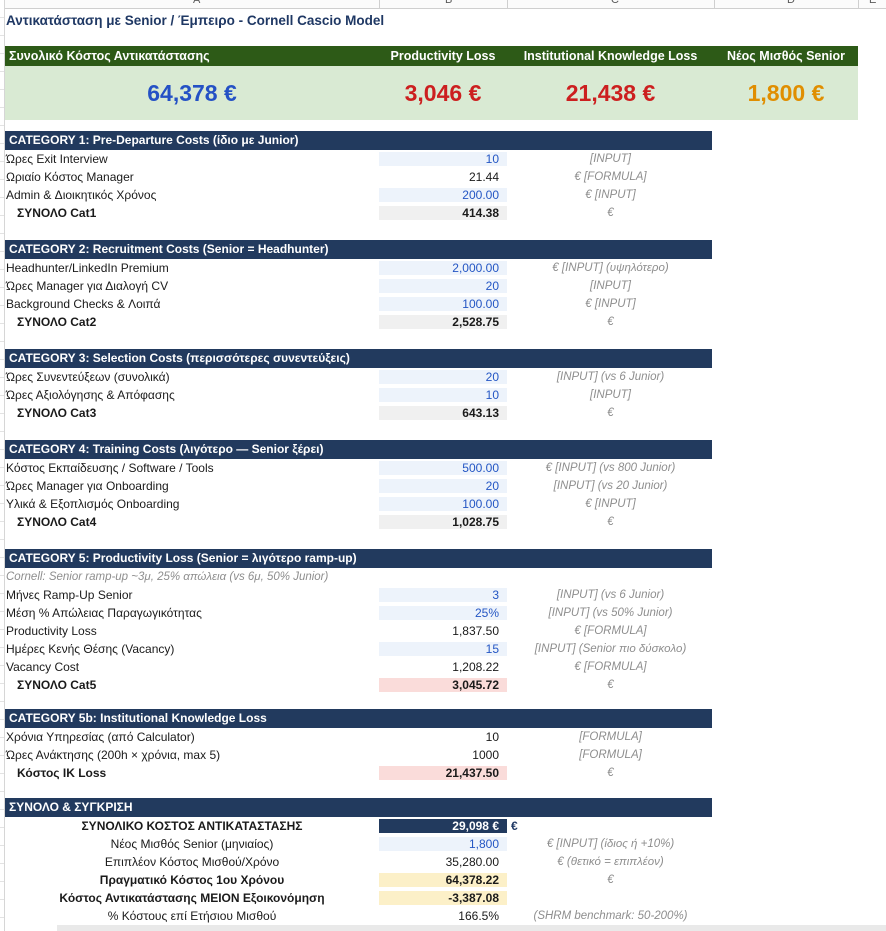 Image resolution: width=886 pixels, height=931 pixels. I want to click on input-cell: 100.00, so click(443, 504).